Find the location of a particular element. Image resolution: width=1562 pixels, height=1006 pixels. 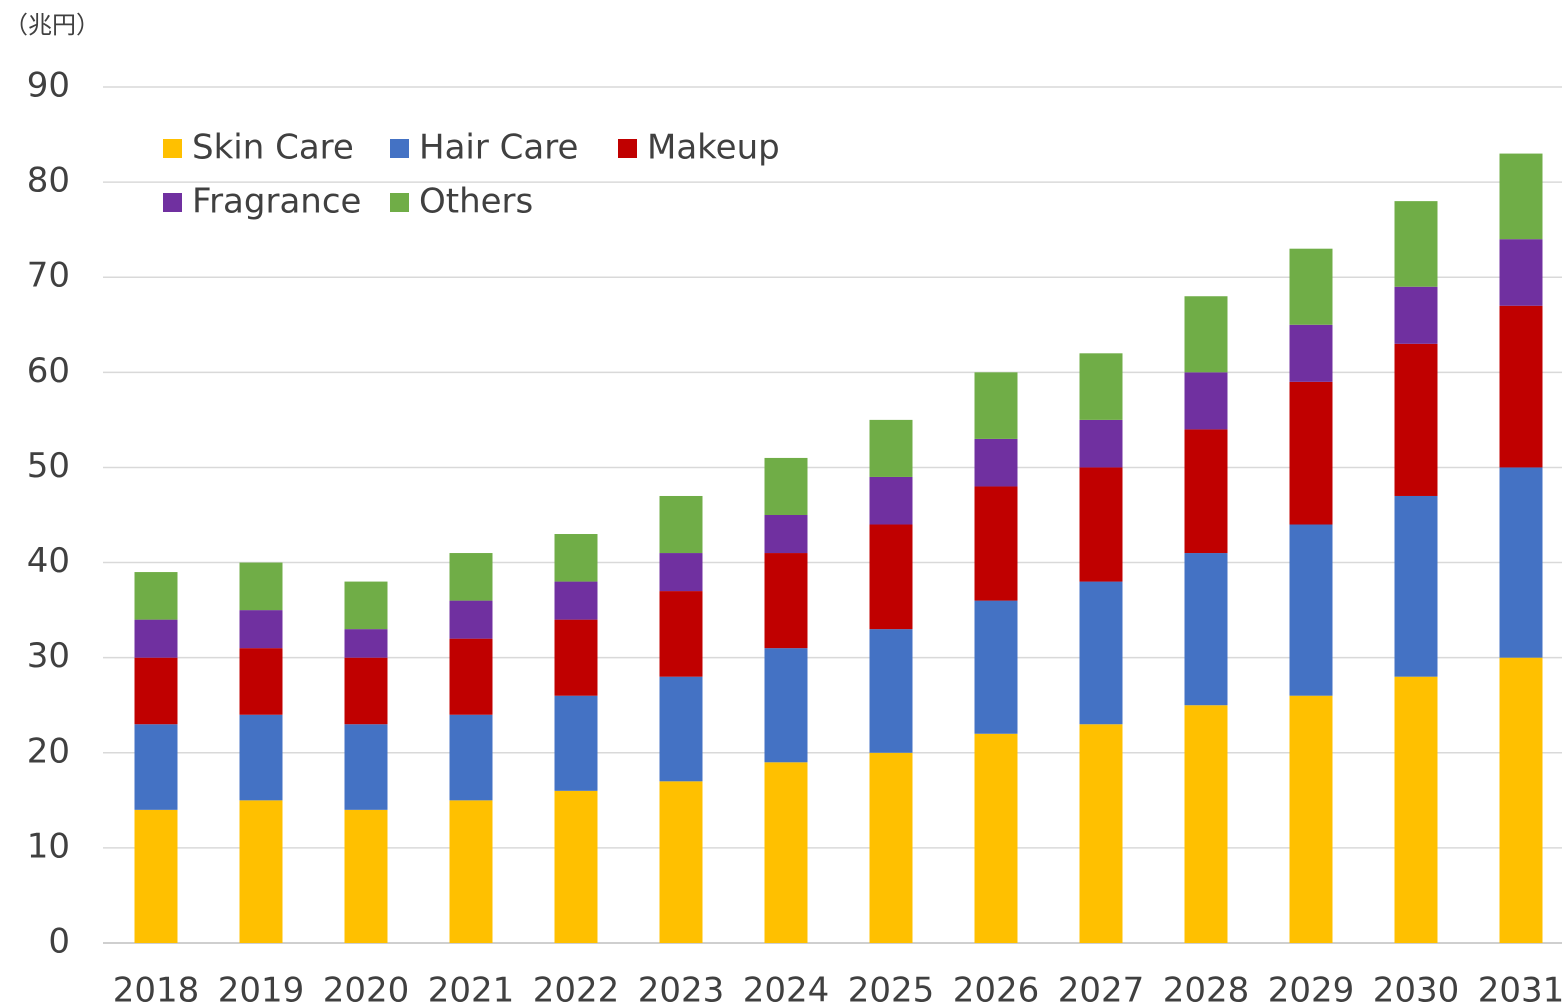

x-tick-label: 2031 is located at coordinates (1520, 988).